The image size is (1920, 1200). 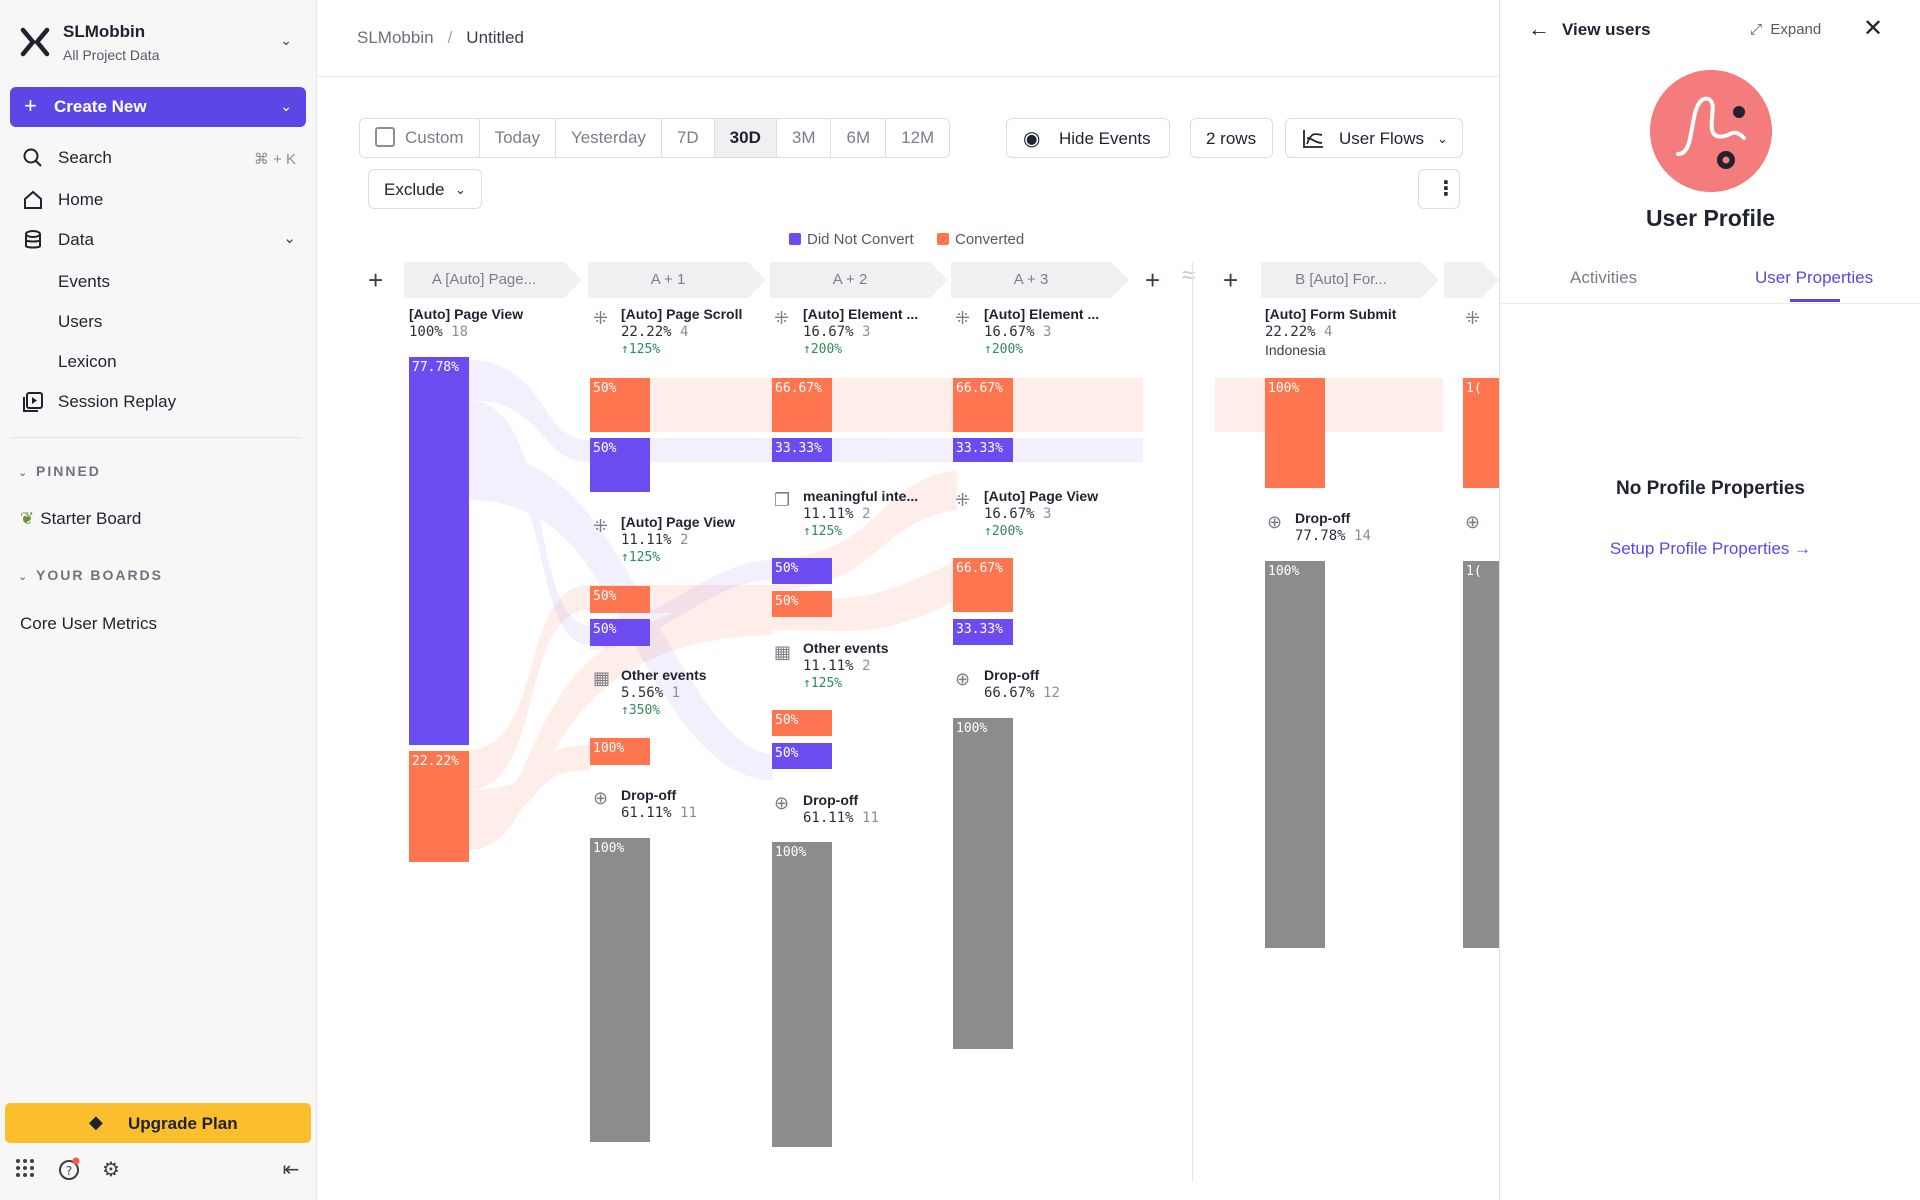 I want to click on bar-a0-did-not-convert: 77.78%, so click(x=439, y=551).